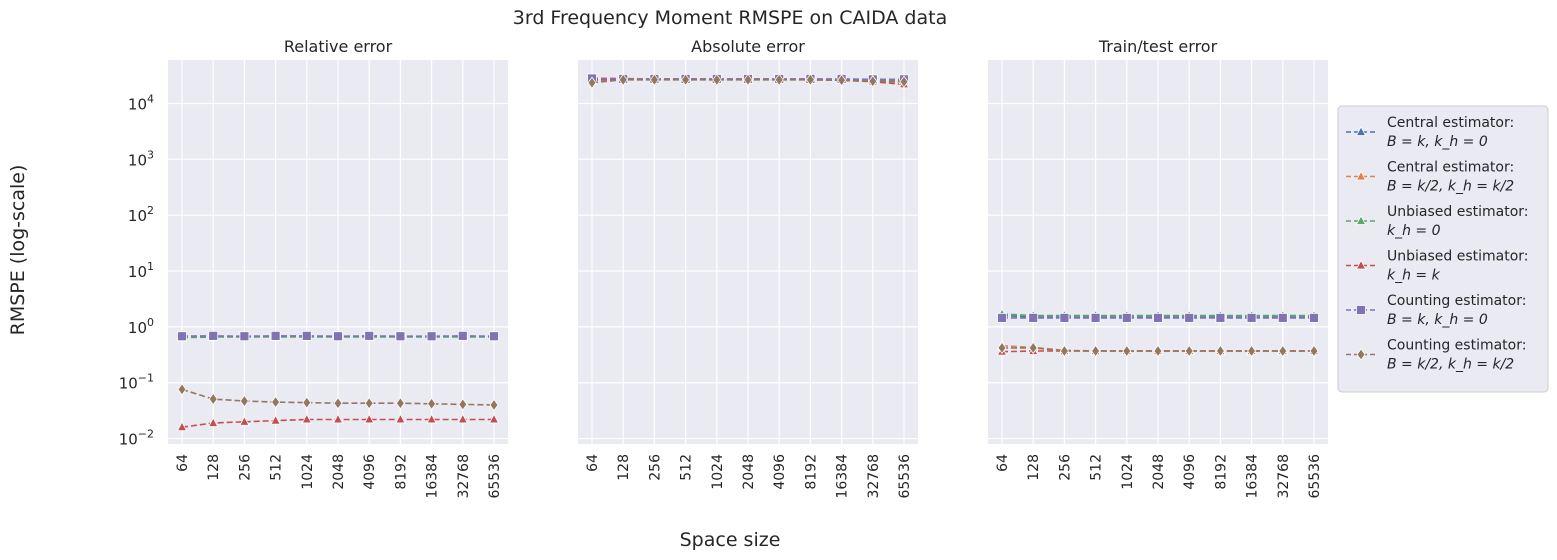 The image size is (1557, 560). Describe the element at coordinates (141, 326) in the screenshot. I see `y-tick-label: 10⁰` at that location.